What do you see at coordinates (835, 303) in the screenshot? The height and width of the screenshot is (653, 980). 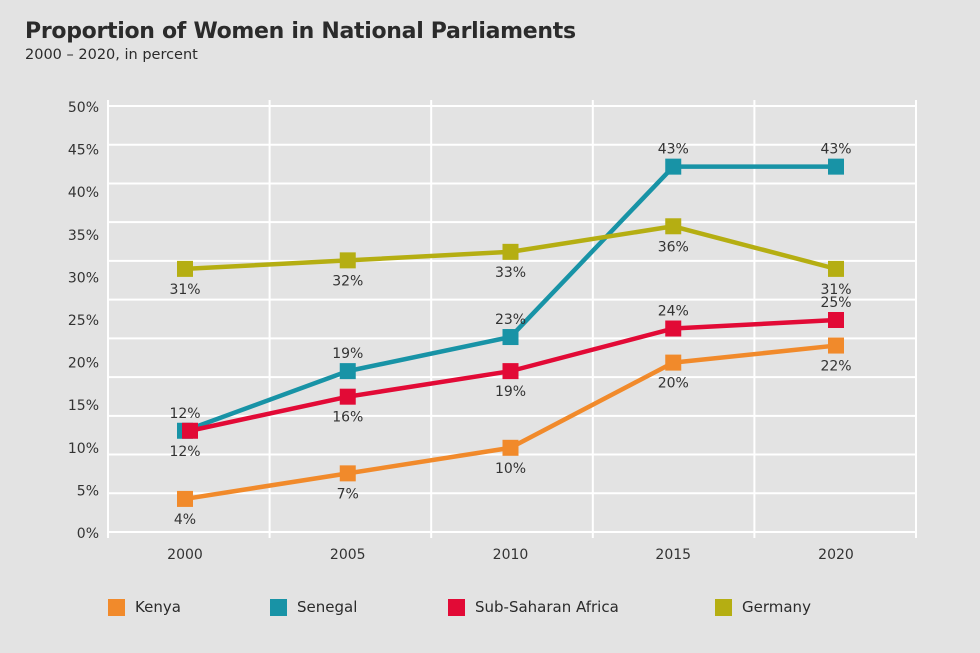 I see `data-label-sub-saharan-africa: 25%` at bounding box center [835, 303].